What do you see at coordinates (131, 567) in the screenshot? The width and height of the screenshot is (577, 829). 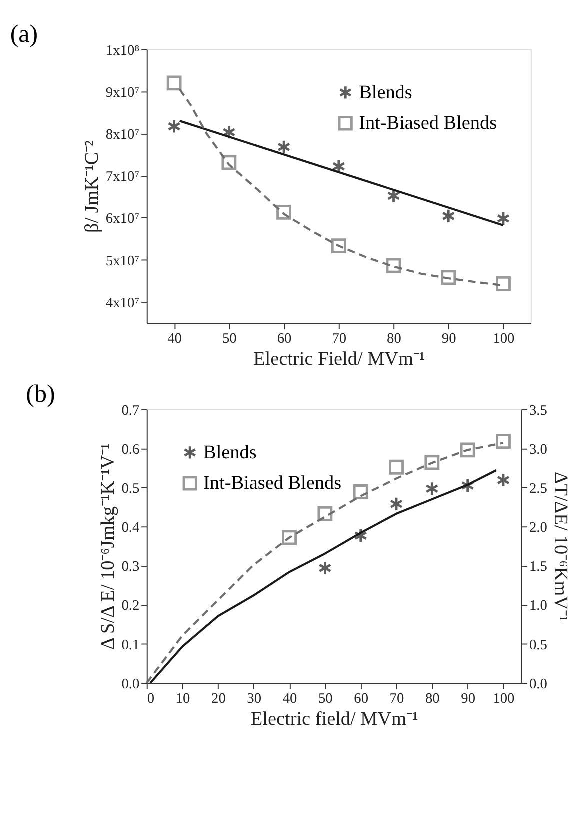 I see `y-tick-label: 0.3` at bounding box center [131, 567].